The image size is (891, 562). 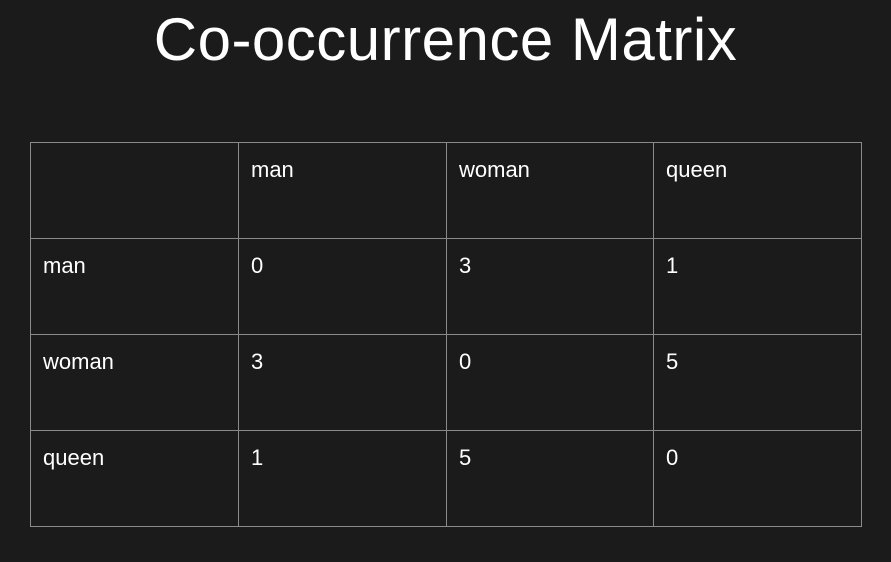 I want to click on table-corner-cell, so click(x=134, y=190).